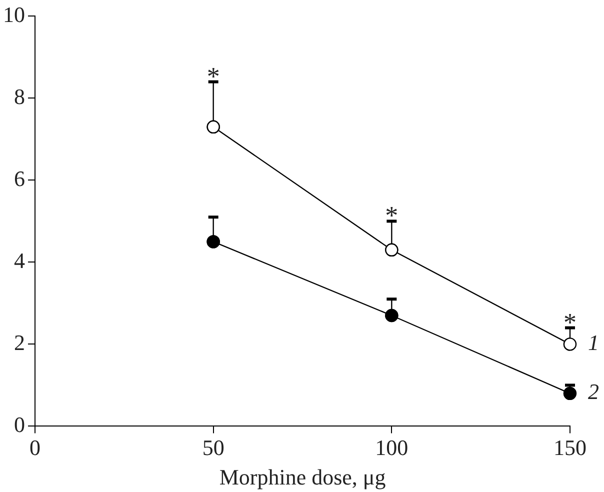  What do you see at coordinates (391, 447) in the screenshot?
I see `x-tick-label: 100` at bounding box center [391, 447].